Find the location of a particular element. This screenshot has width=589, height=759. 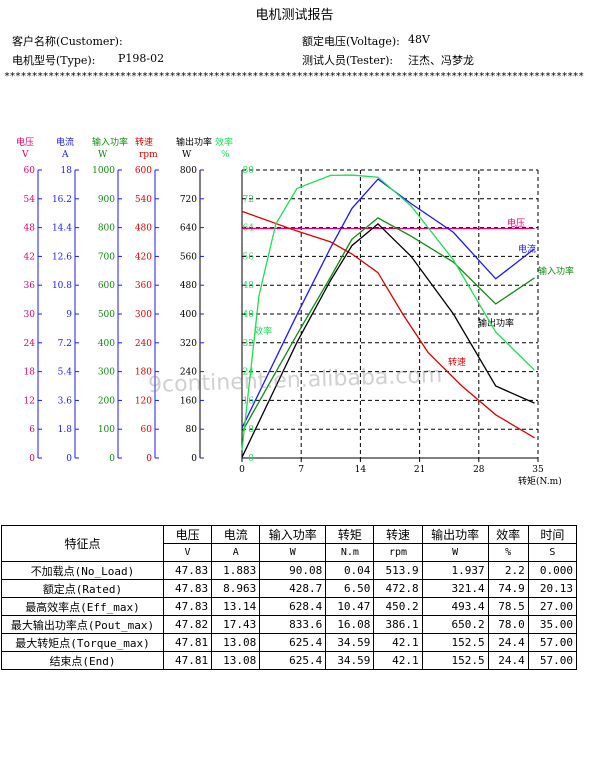

table-column-header: 电流 is located at coordinates (236, 534).